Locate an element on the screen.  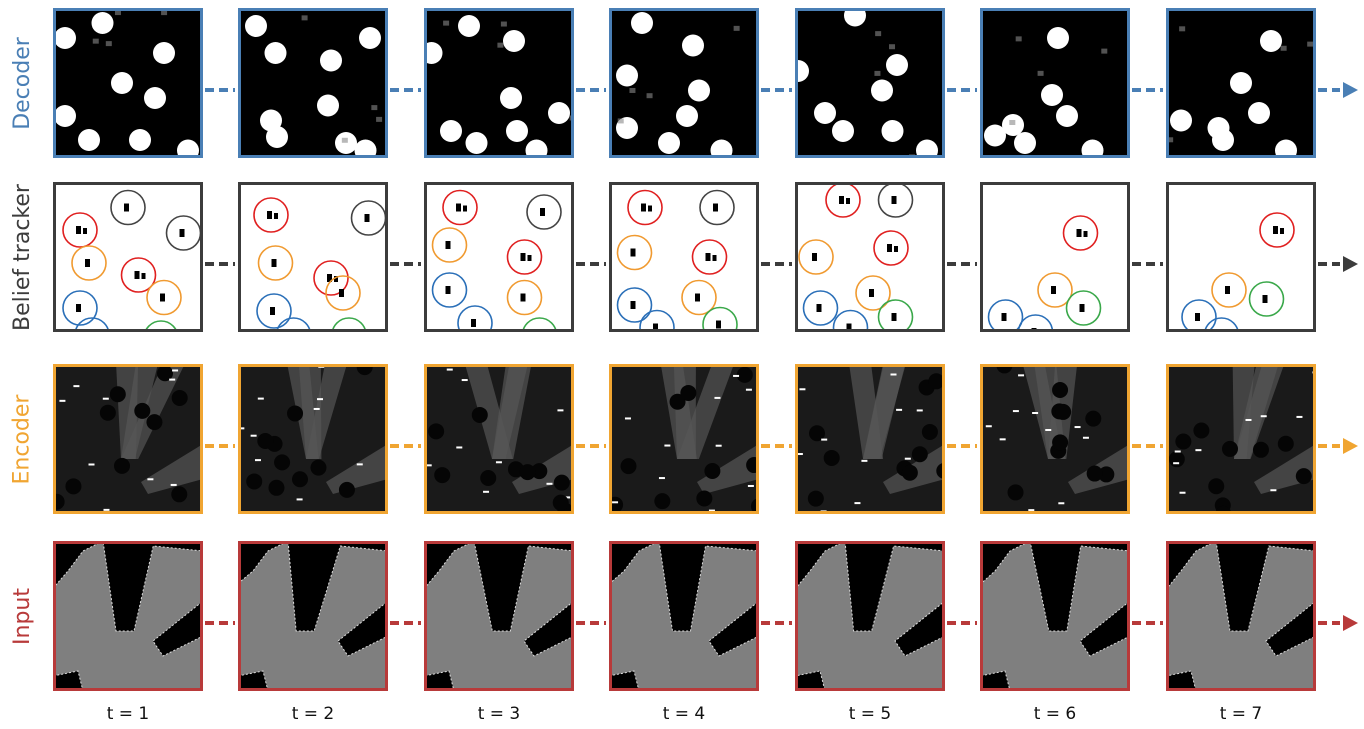
input-frame-border is located at coordinates (870, 616).